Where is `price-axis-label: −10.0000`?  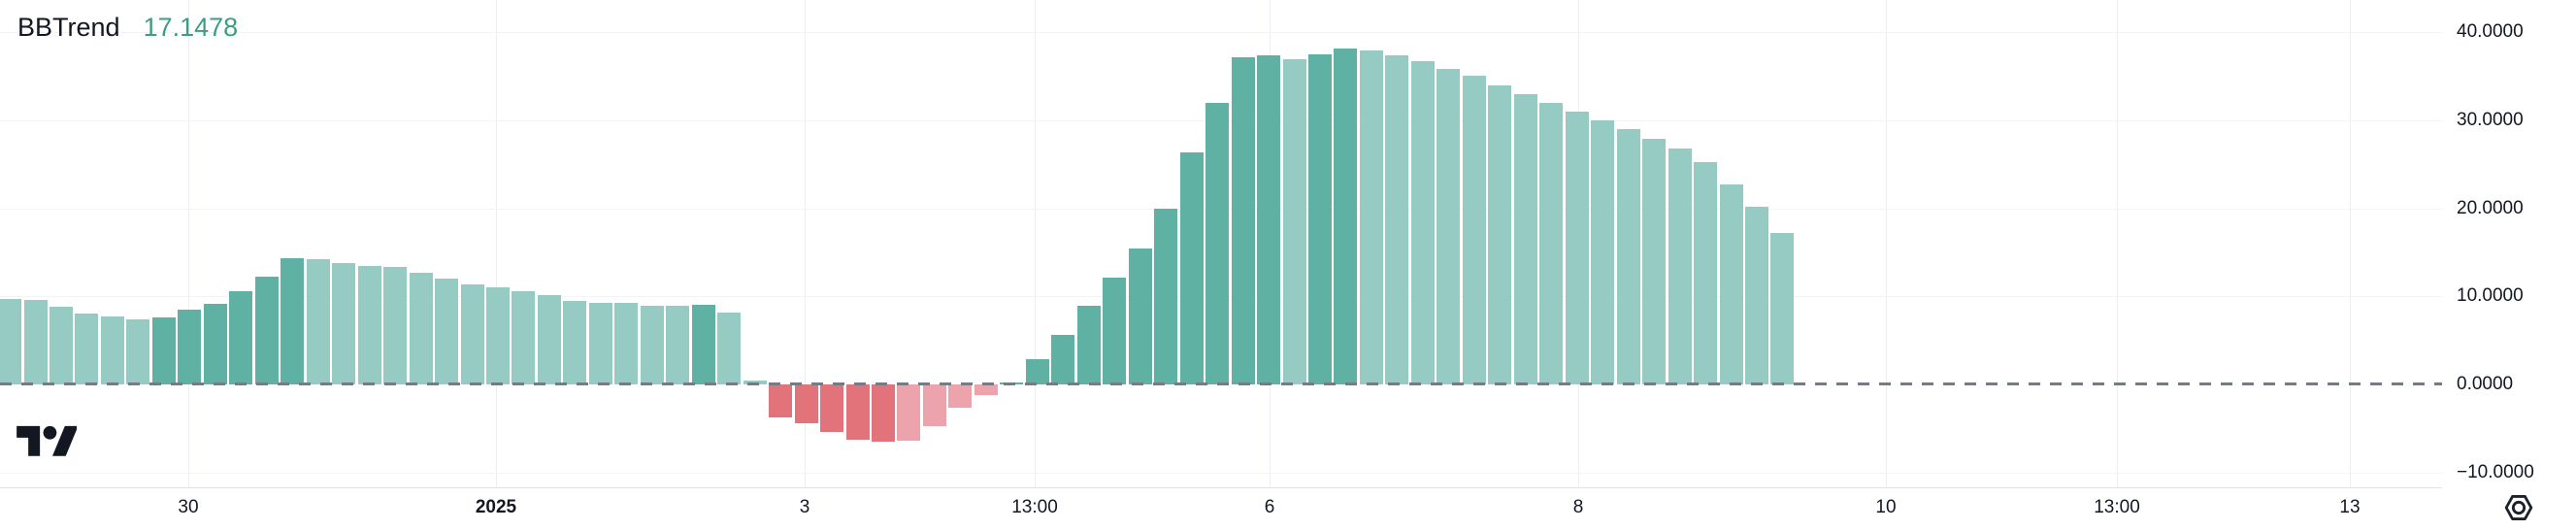 price-axis-label: −10.0000 is located at coordinates (2495, 472).